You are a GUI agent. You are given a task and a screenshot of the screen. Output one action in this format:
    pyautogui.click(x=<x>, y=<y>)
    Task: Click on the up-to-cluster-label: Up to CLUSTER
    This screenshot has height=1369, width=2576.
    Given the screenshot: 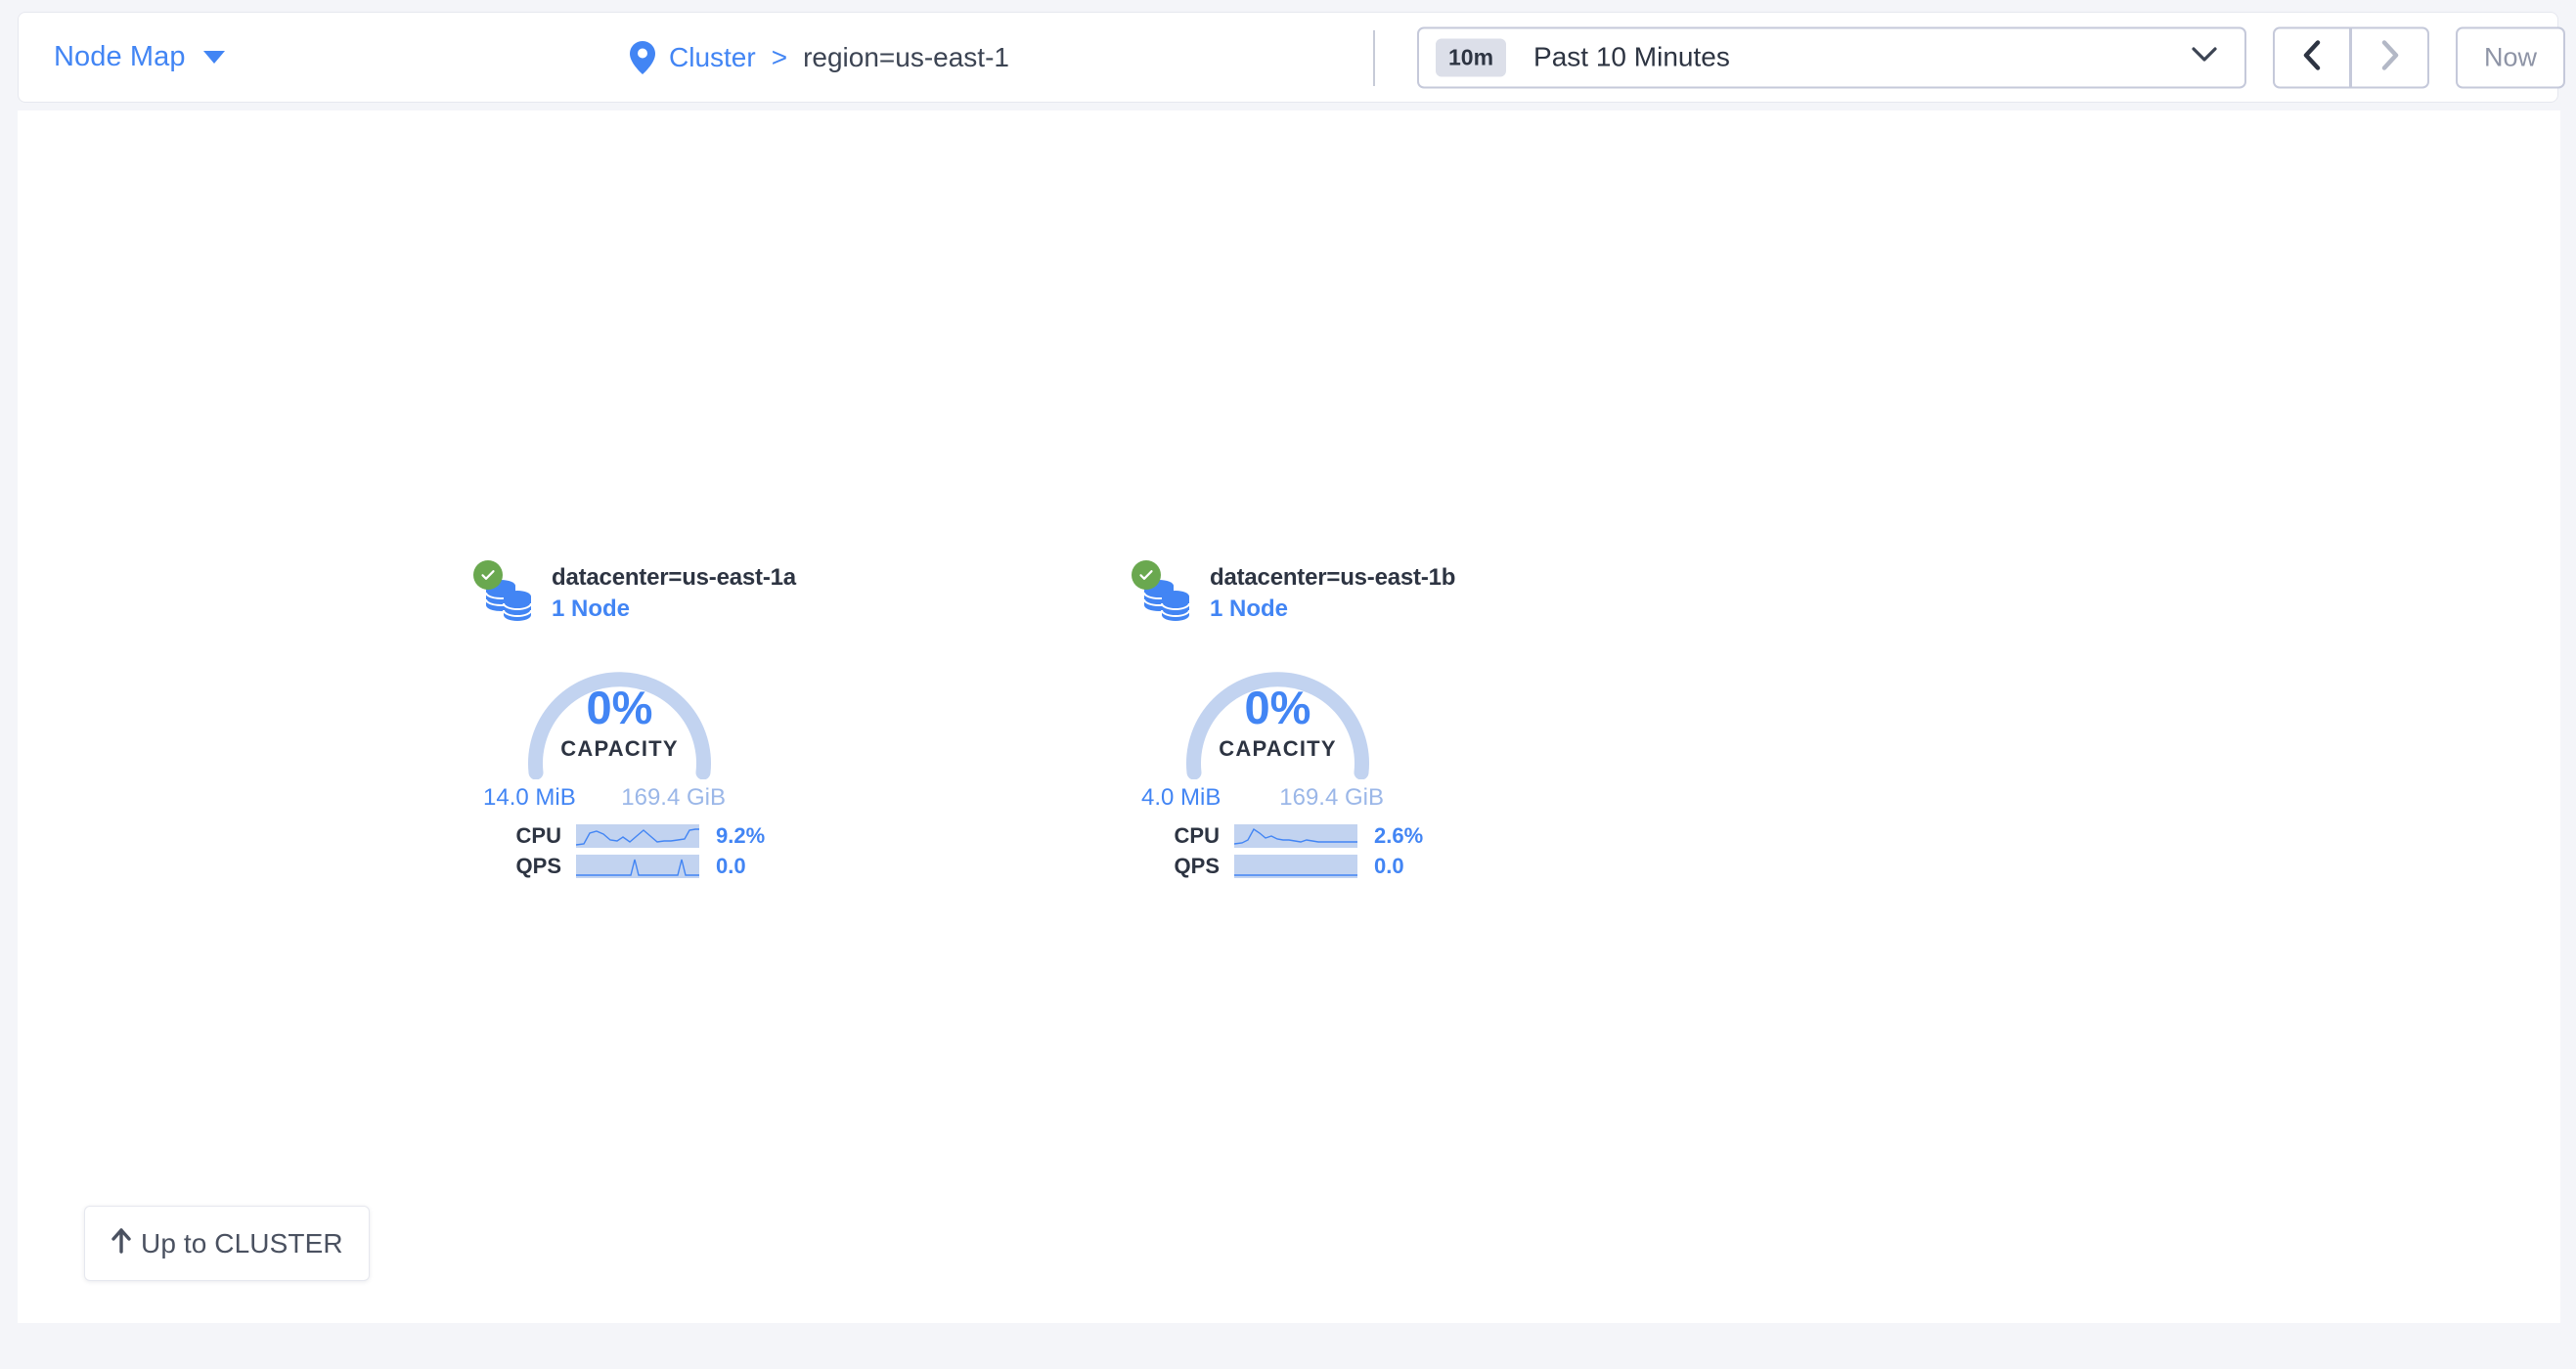 What is the action you would take?
    pyautogui.click(x=242, y=1243)
    